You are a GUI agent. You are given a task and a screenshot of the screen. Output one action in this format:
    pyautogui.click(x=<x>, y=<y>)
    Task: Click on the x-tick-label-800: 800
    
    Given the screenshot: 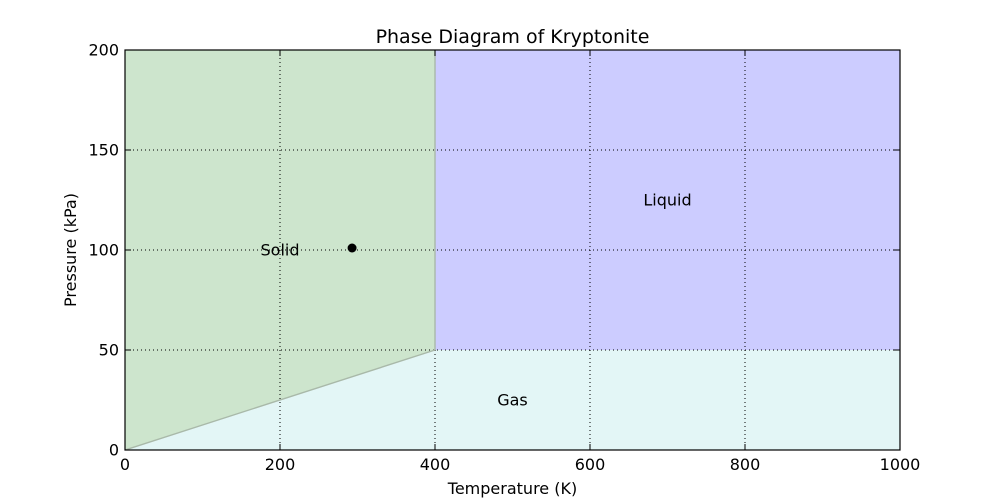 What is the action you would take?
    pyautogui.click(x=745, y=464)
    